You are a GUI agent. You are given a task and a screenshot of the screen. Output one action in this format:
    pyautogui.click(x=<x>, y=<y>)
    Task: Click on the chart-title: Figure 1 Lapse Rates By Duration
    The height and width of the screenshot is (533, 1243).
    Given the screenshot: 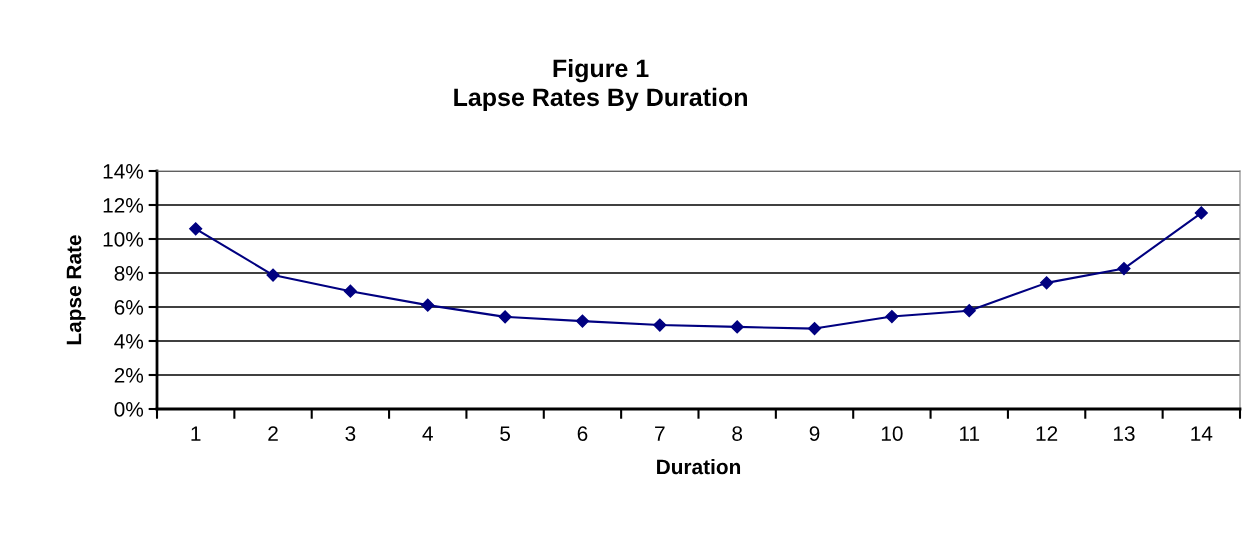 What is the action you would take?
    pyautogui.click(x=600, y=85)
    